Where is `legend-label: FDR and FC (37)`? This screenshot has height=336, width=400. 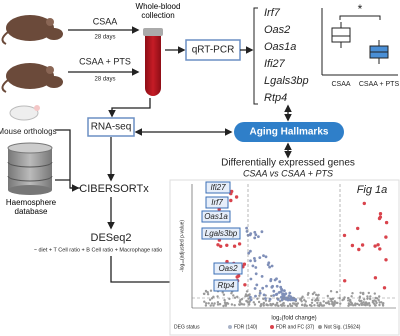 legend-label: FDR and FC (37) is located at coordinates (295, 327).